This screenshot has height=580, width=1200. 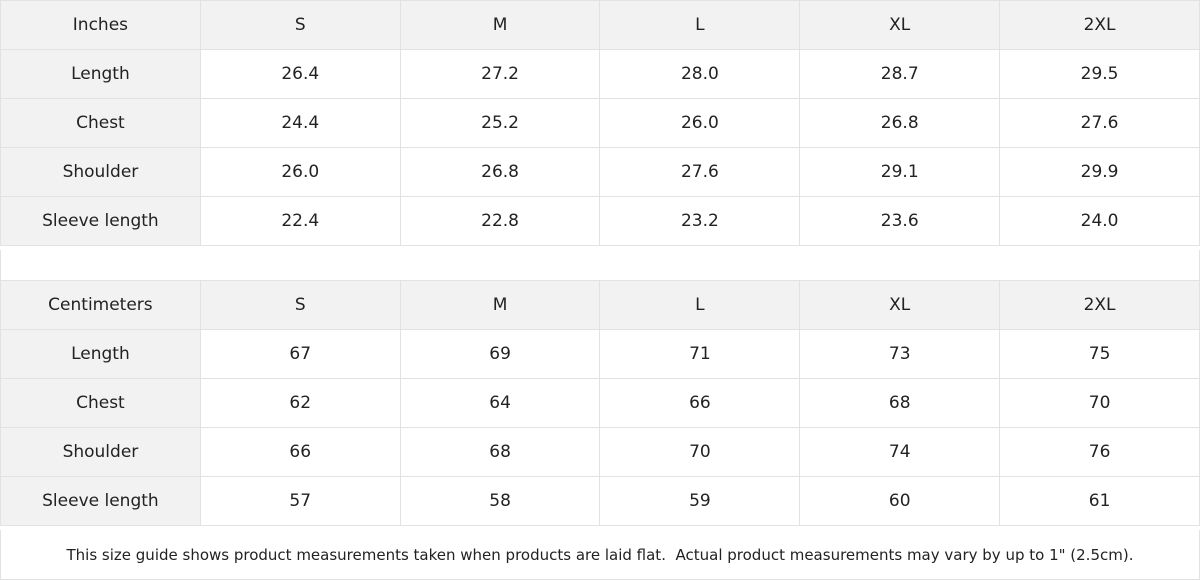 I want to click on cell: 29.1, so click(x=900, y=172).